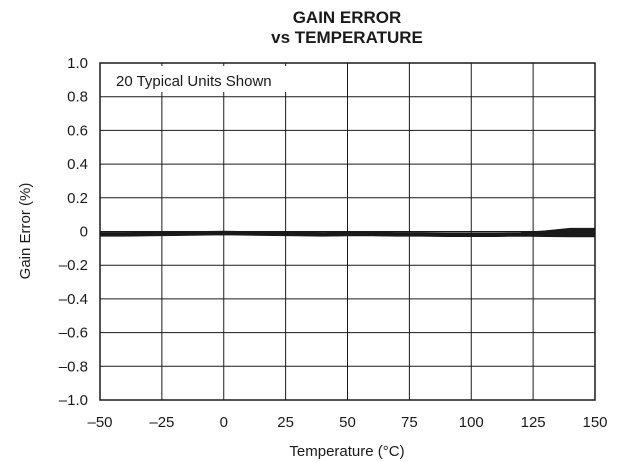 The width and height of the screenshot is (625, 462). What do you see at coordinates (73, 232) in the screenshot?
I see `y-tick-labels: 1.0 0.8 0.6 0.4 0.2 0 –0.2 –0.4 –0.6 –0.8 –1.0` at bounding box center [73, 232].